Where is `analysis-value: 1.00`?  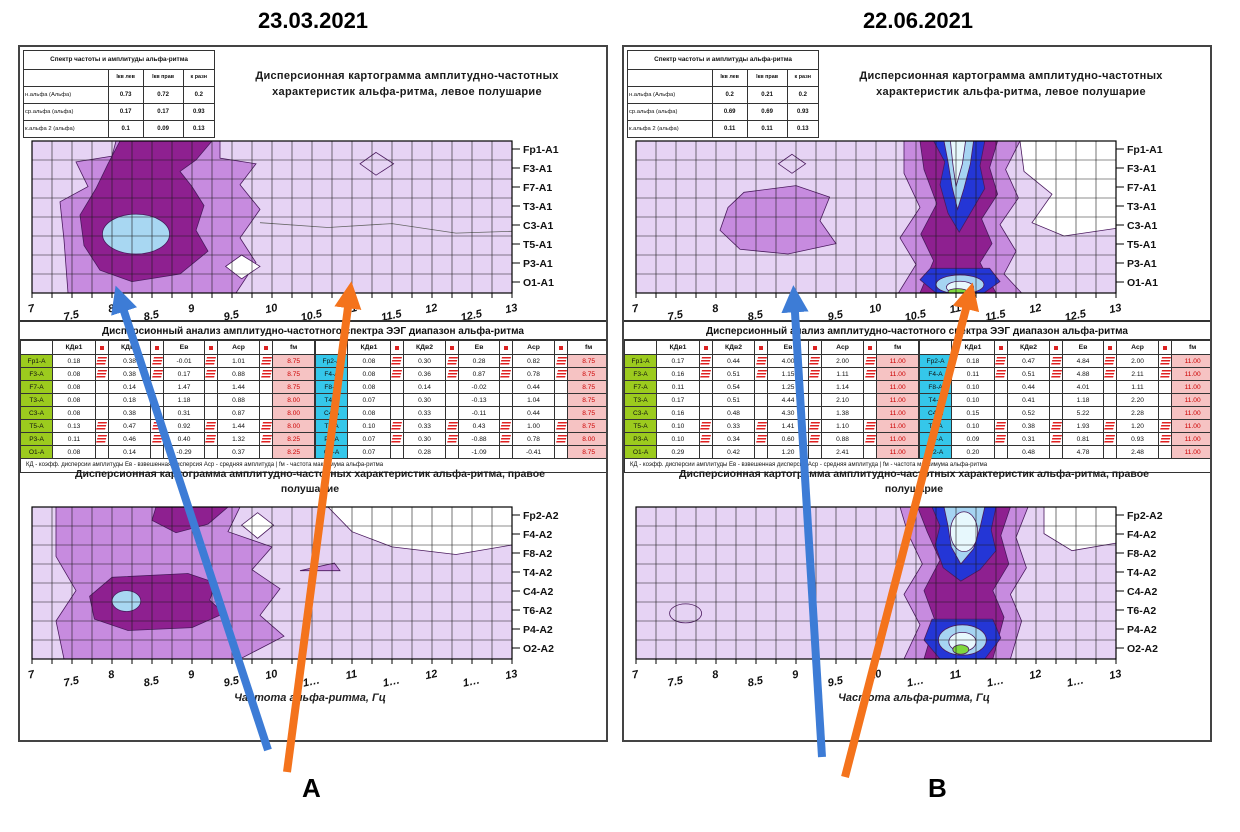 analysis-value: 1.00 is located at coordinates (533, 426).